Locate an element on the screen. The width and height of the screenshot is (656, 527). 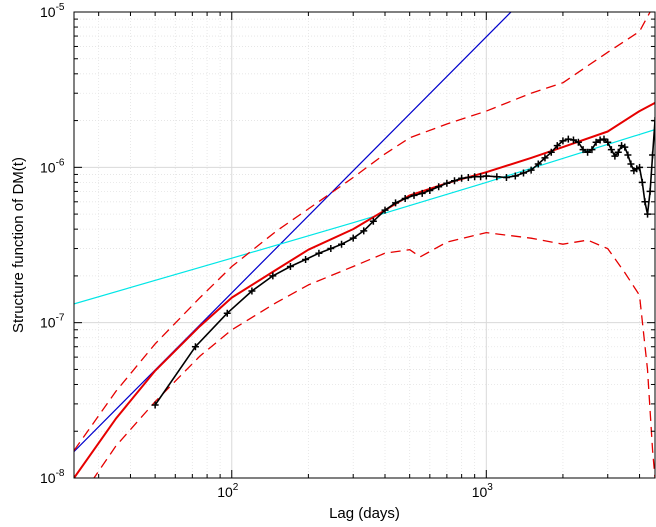
x-tick-label: 10³ is located at coordinates (483, 491).